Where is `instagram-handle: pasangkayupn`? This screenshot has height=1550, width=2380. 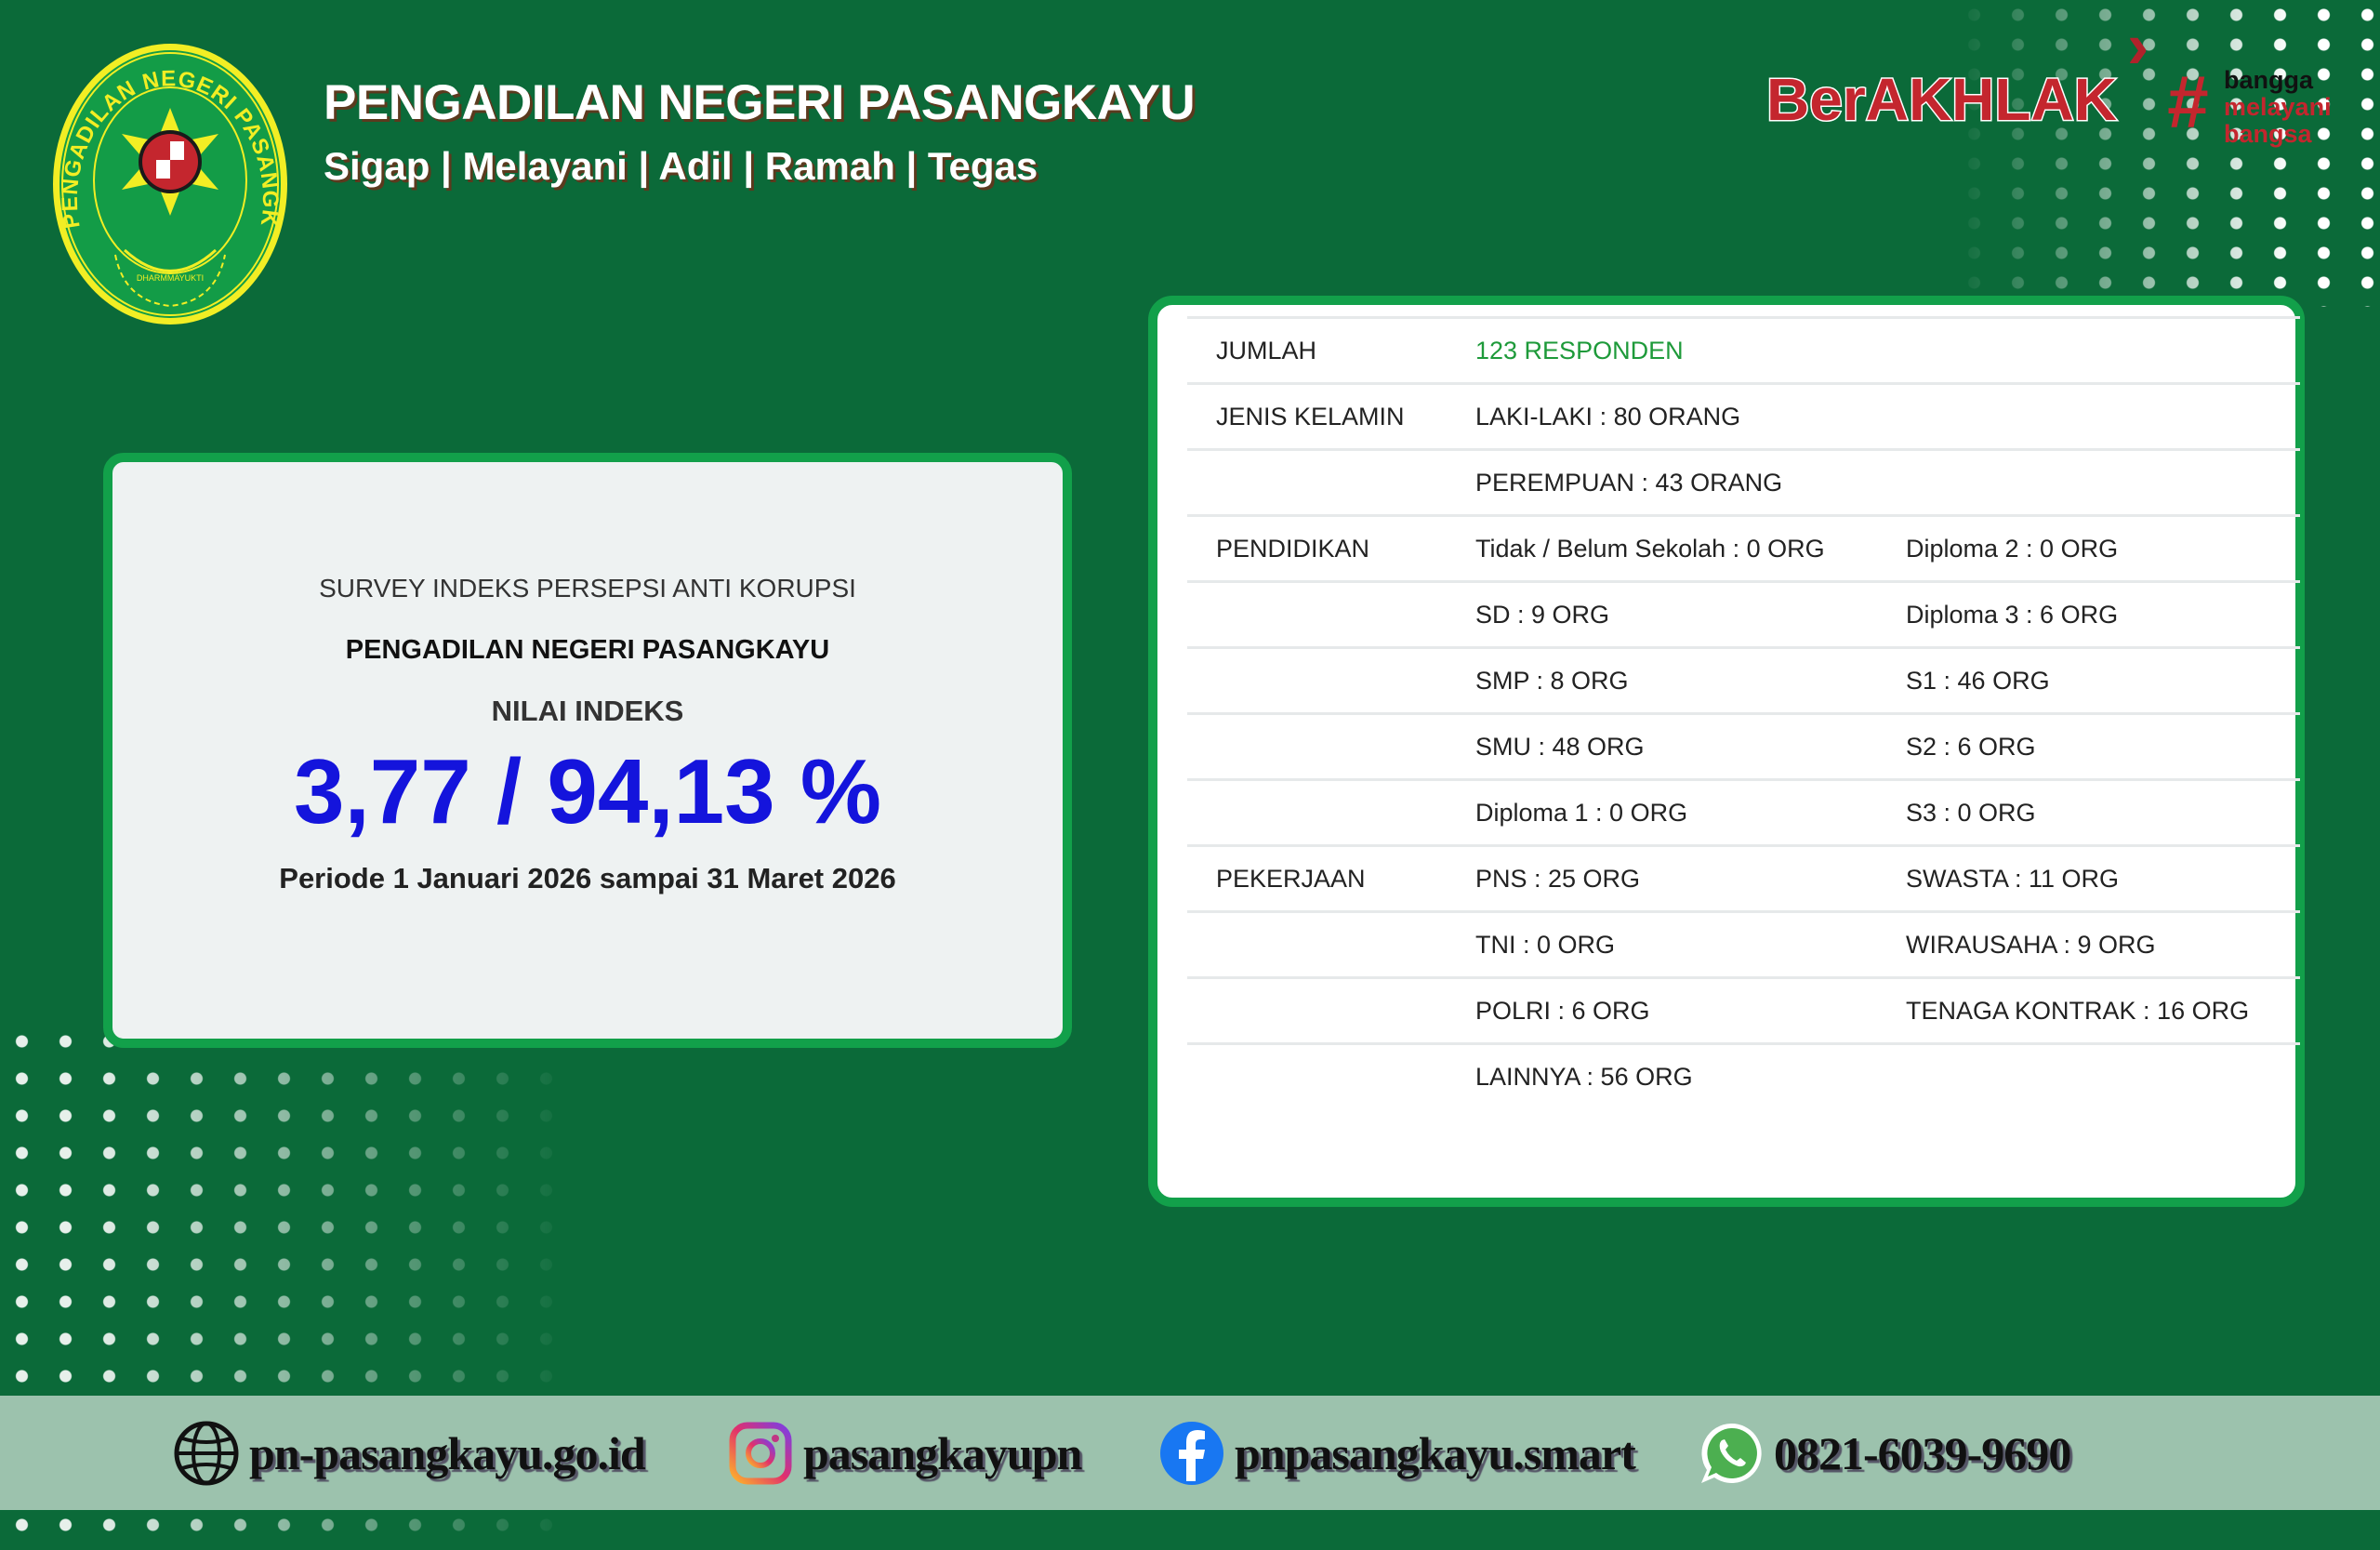 instagram-handle: pasangkayupn is located at coordinates (942, 1452).